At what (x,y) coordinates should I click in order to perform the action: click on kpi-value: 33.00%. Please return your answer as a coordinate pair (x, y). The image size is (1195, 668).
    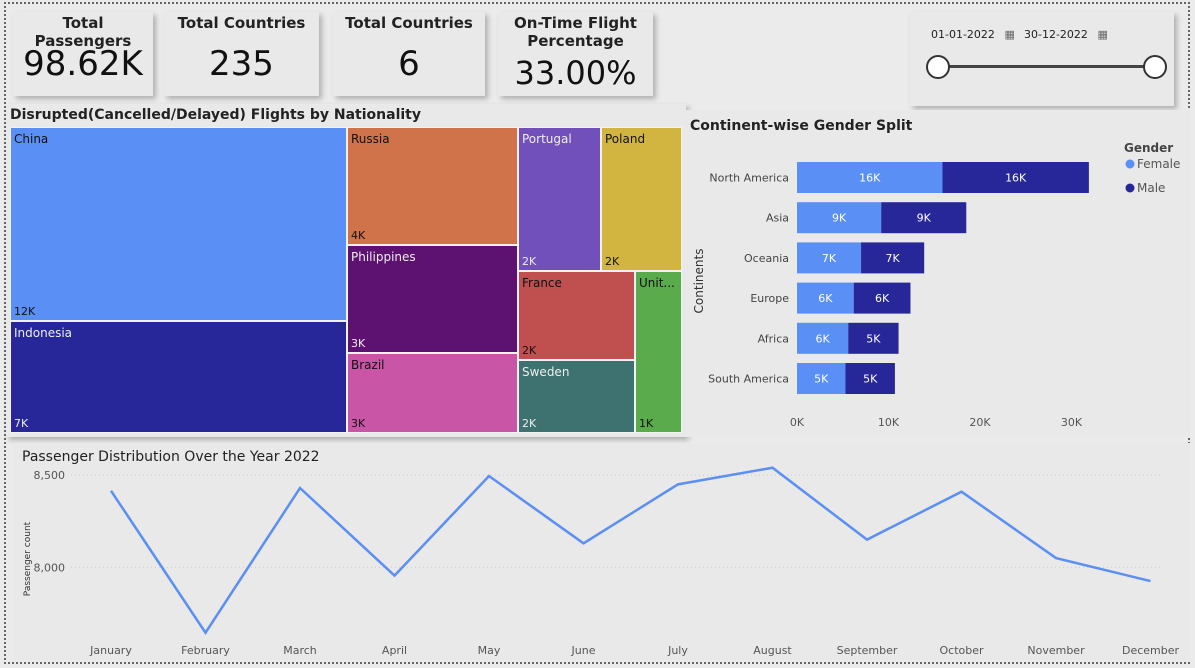
    Looking at the image, I should click on (575, 73).